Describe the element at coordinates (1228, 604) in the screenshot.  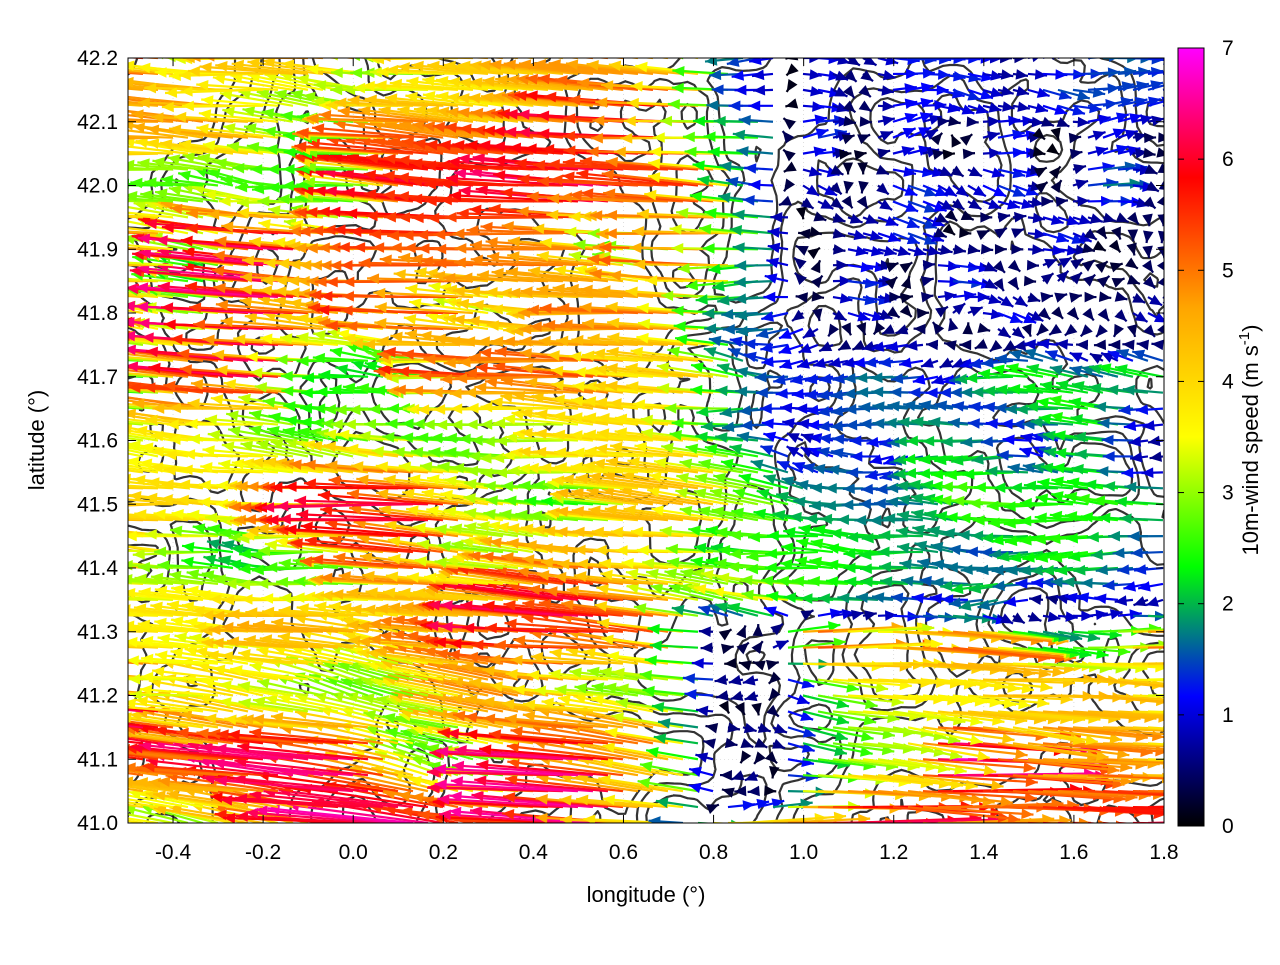
I see `colorbar-tick-label: 2` at that location.